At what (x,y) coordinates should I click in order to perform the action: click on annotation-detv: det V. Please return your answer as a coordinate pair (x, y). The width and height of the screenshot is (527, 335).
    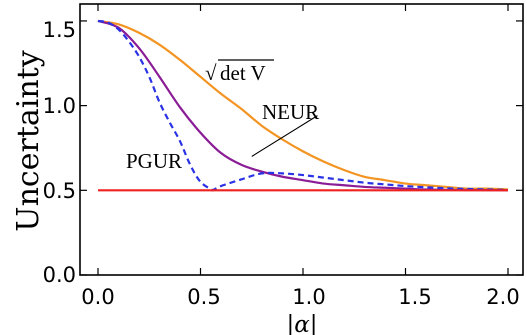
    Looking at the image, I should click on (243, 73).